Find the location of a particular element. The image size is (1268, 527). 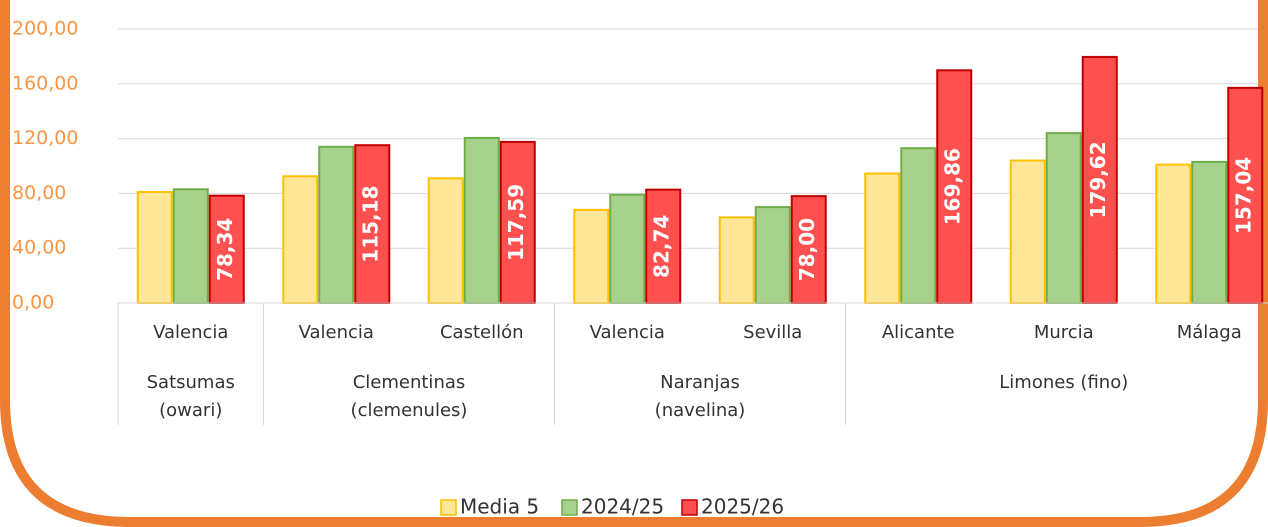

value-label: 169,86 is located at coordinates (953, 186).